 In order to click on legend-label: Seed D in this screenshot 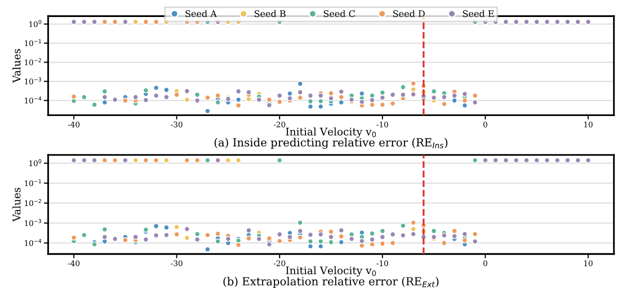, I will do `click(409, 14)`.